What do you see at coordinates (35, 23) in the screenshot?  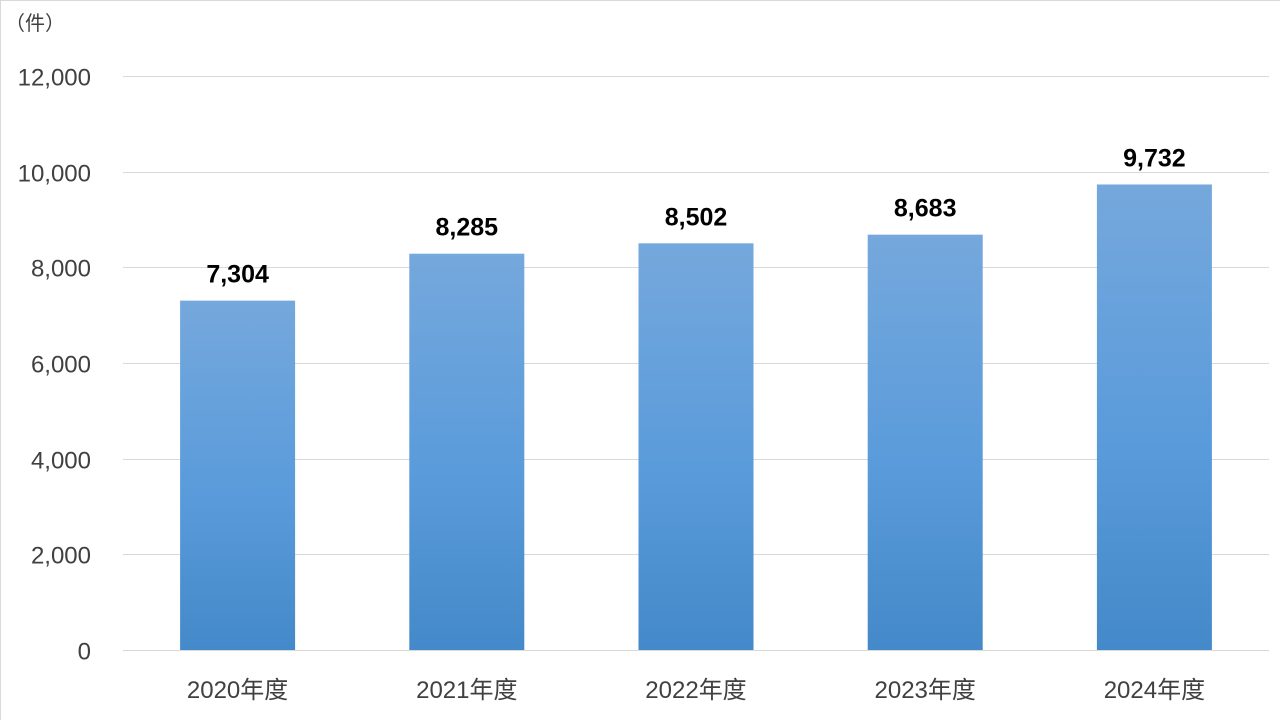 I see `y-unit-label: （件）` at bounding box center [35, 23].